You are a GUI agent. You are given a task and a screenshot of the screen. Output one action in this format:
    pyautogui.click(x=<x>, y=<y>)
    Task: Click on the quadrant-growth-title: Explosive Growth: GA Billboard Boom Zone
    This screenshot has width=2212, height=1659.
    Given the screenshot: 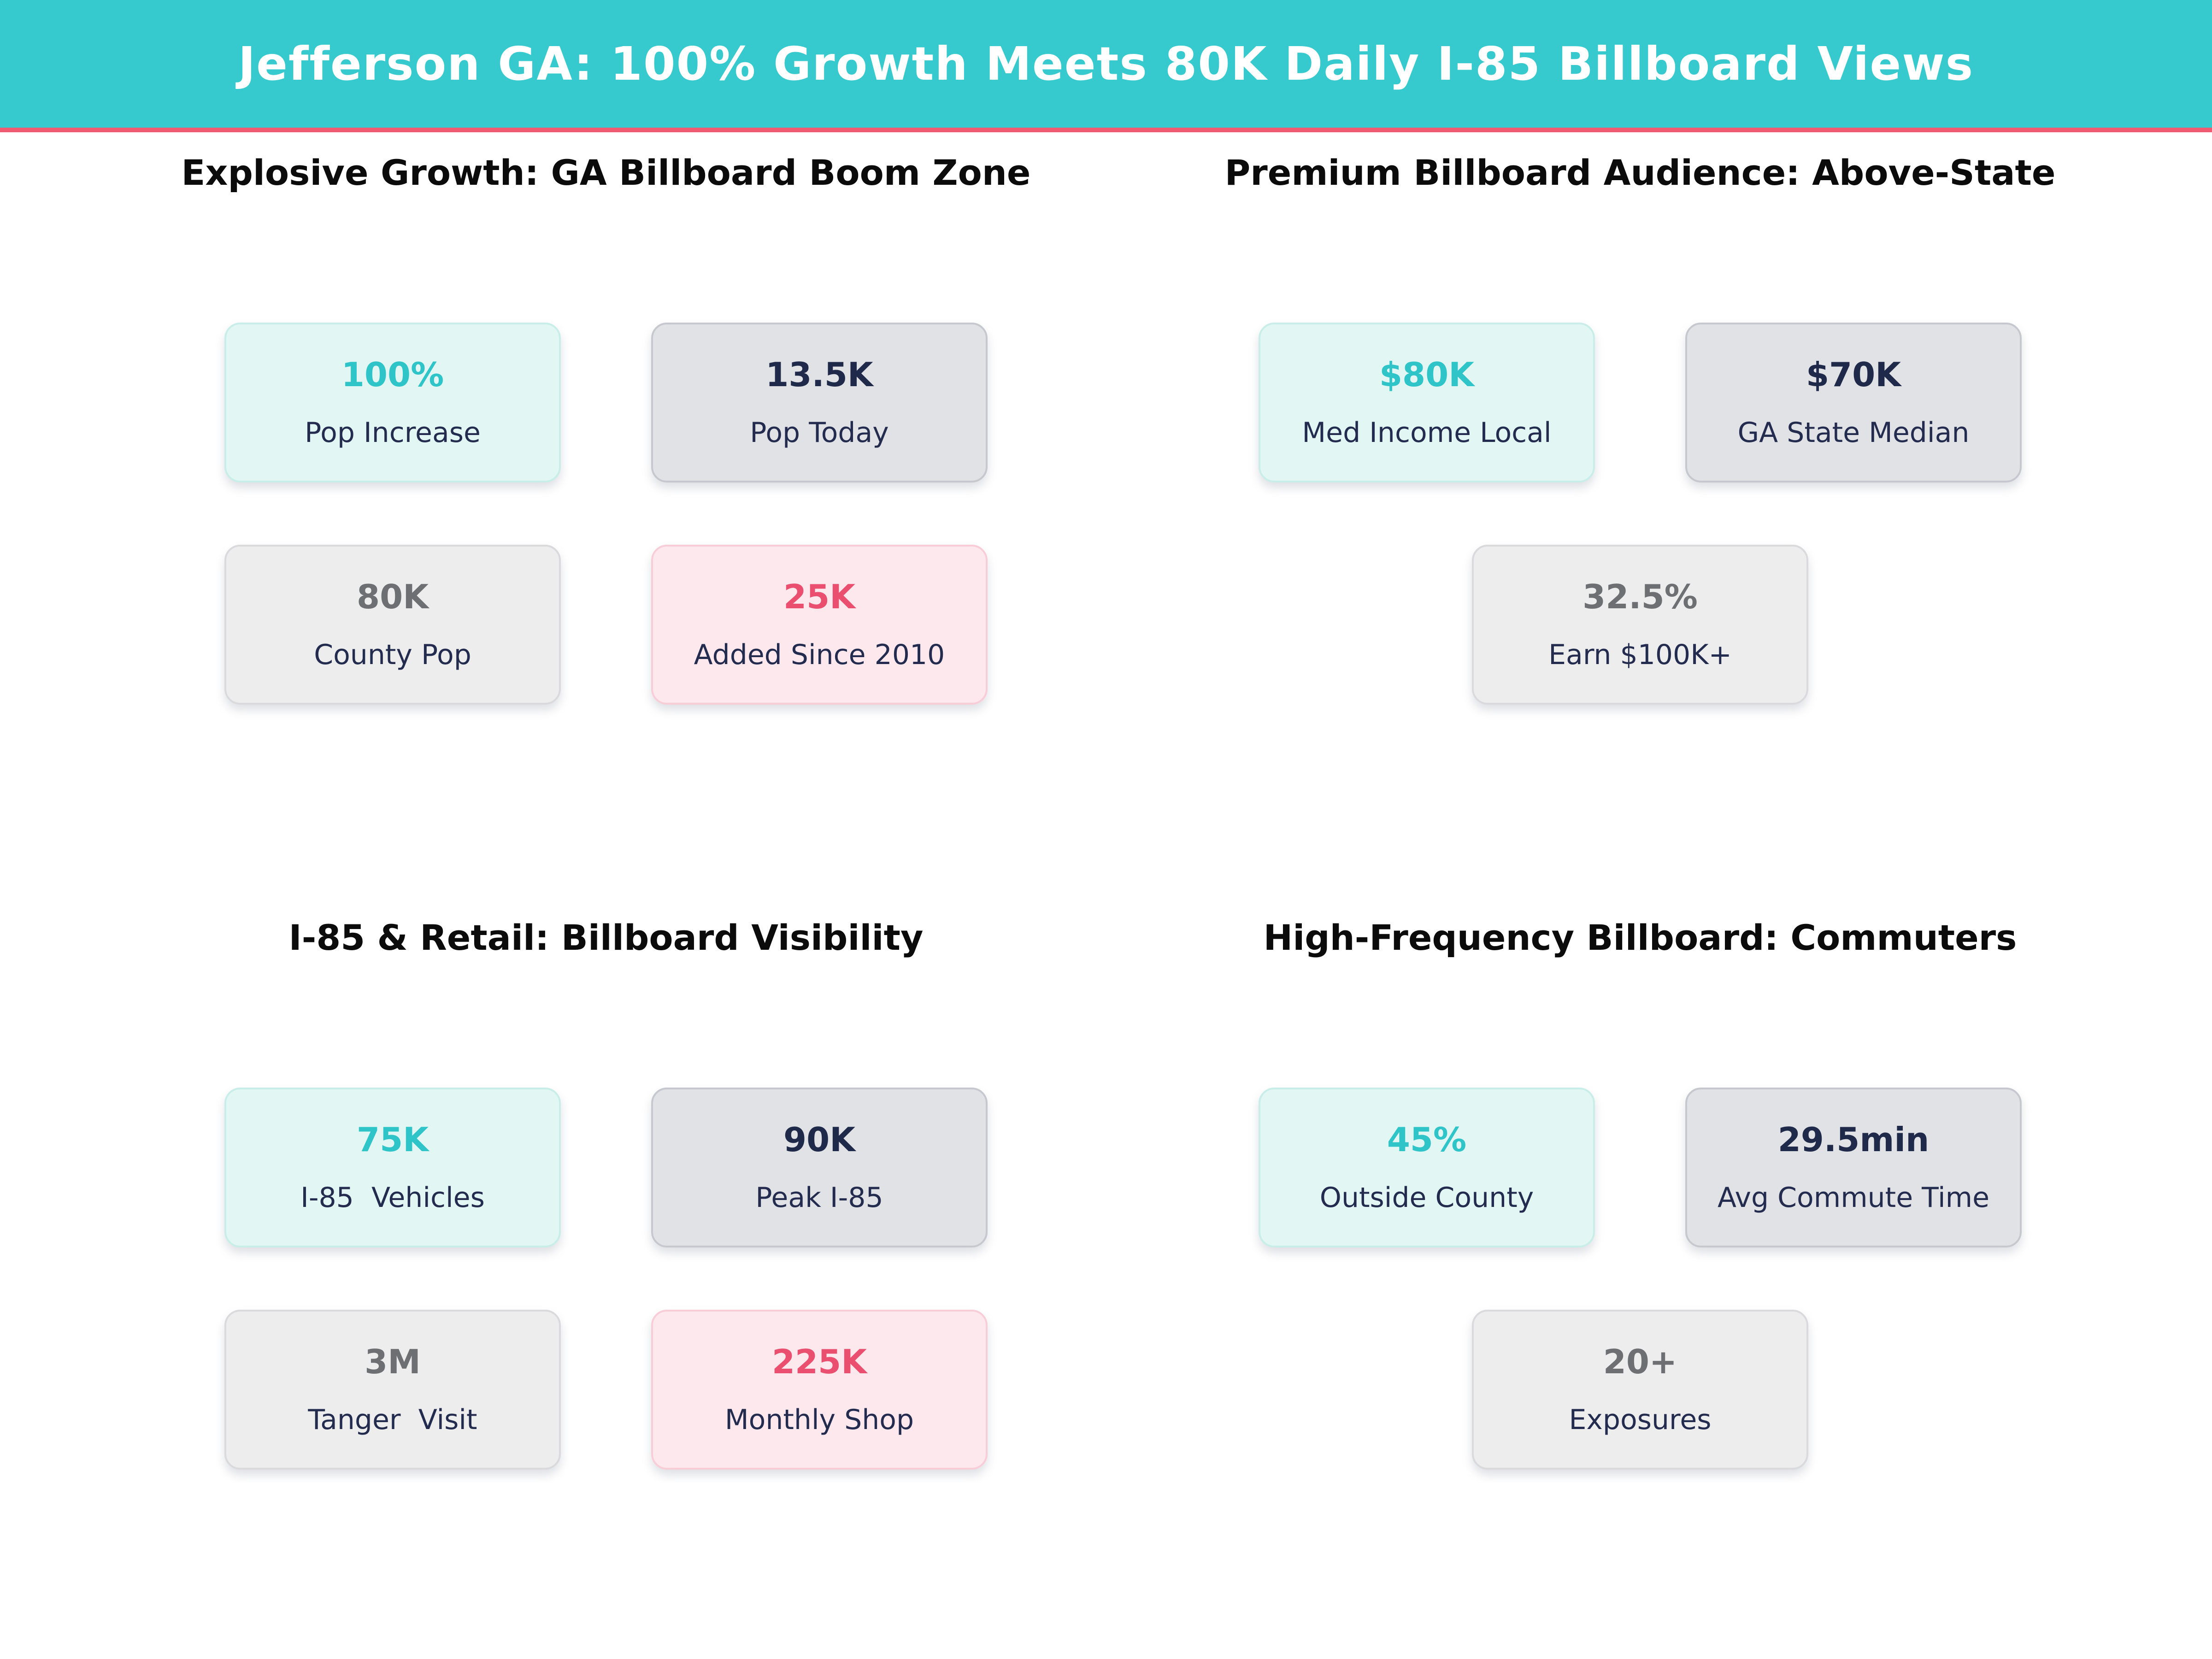 What is the action you would take?
    pyautogui.click(x=606, y=172)
    